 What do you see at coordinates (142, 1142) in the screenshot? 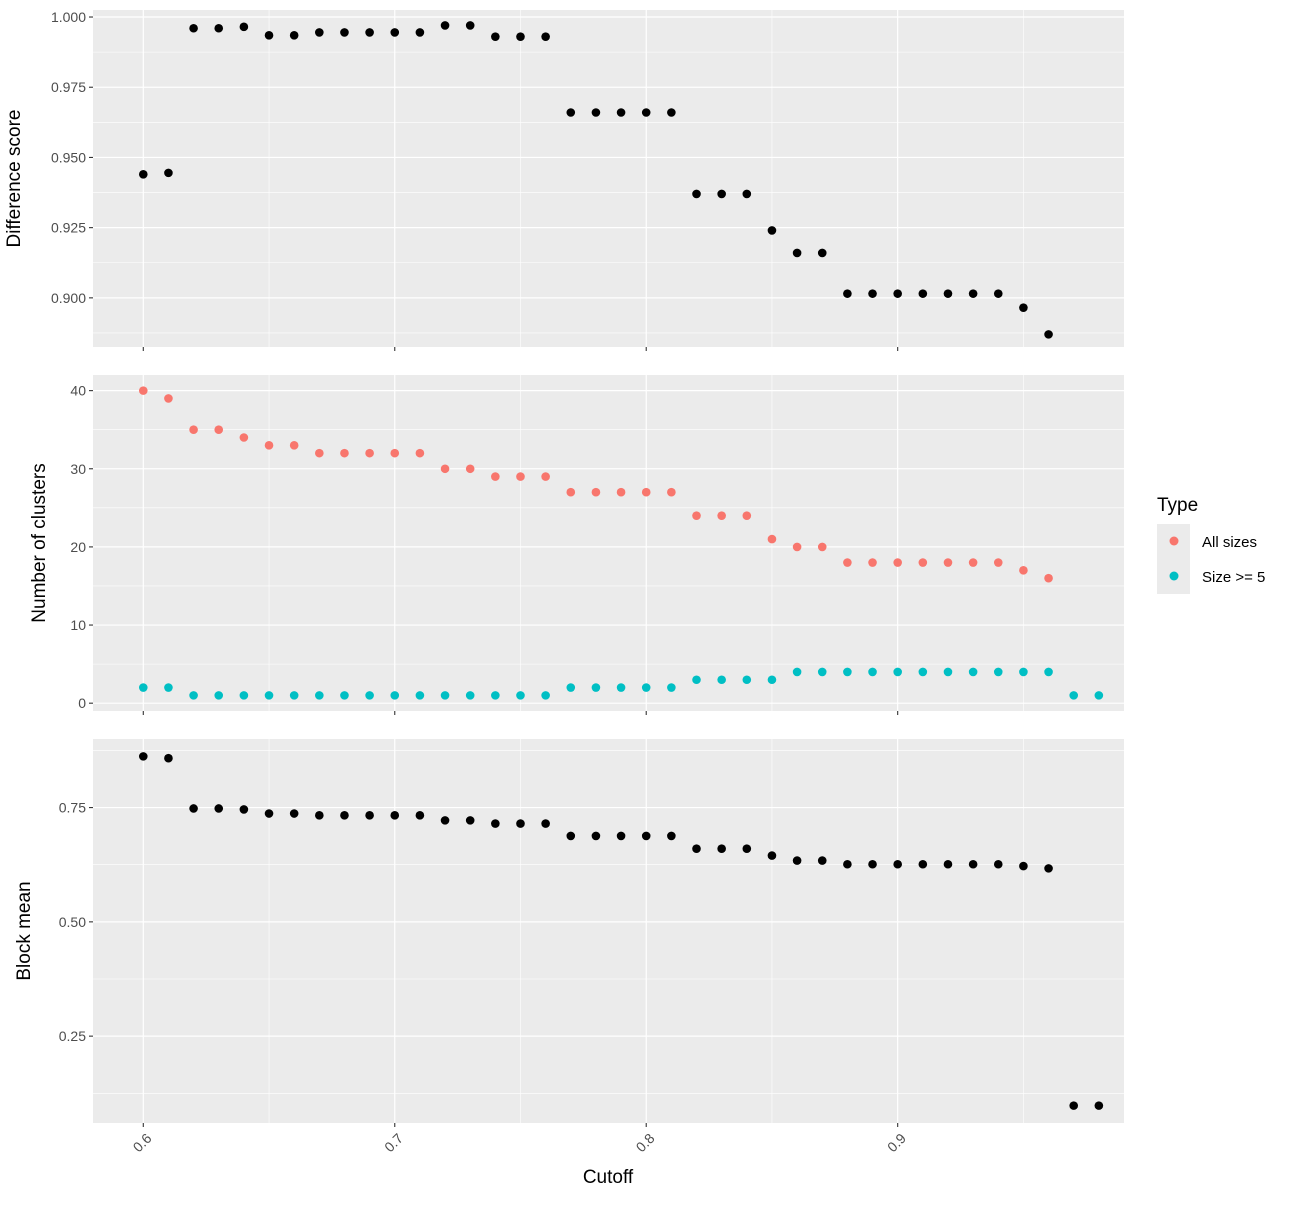
I see `x-tick-label: 0.6` at bounding box center [142, 1142].